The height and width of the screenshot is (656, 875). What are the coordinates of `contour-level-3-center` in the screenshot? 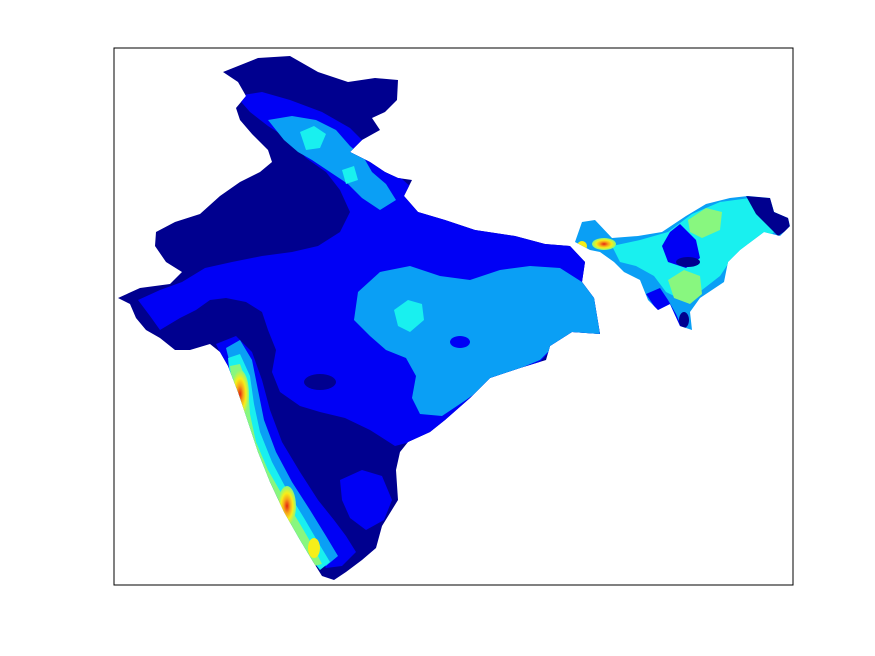 It's located at (409, 316).